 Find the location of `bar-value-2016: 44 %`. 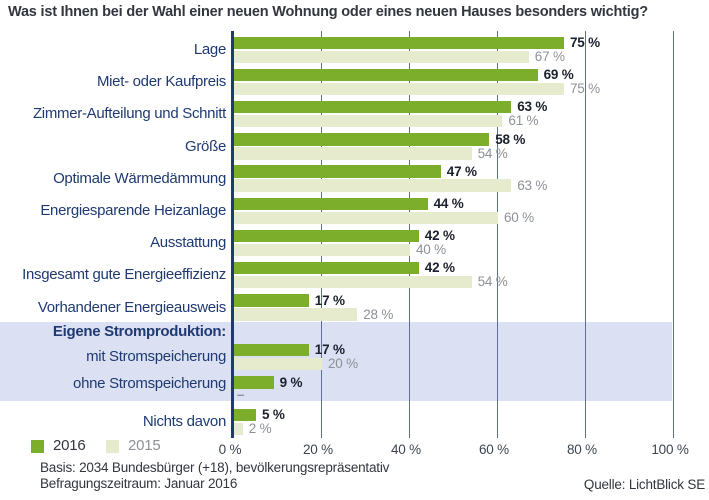

bar-value-2016: 44 % is located at coordinates (448, 203).